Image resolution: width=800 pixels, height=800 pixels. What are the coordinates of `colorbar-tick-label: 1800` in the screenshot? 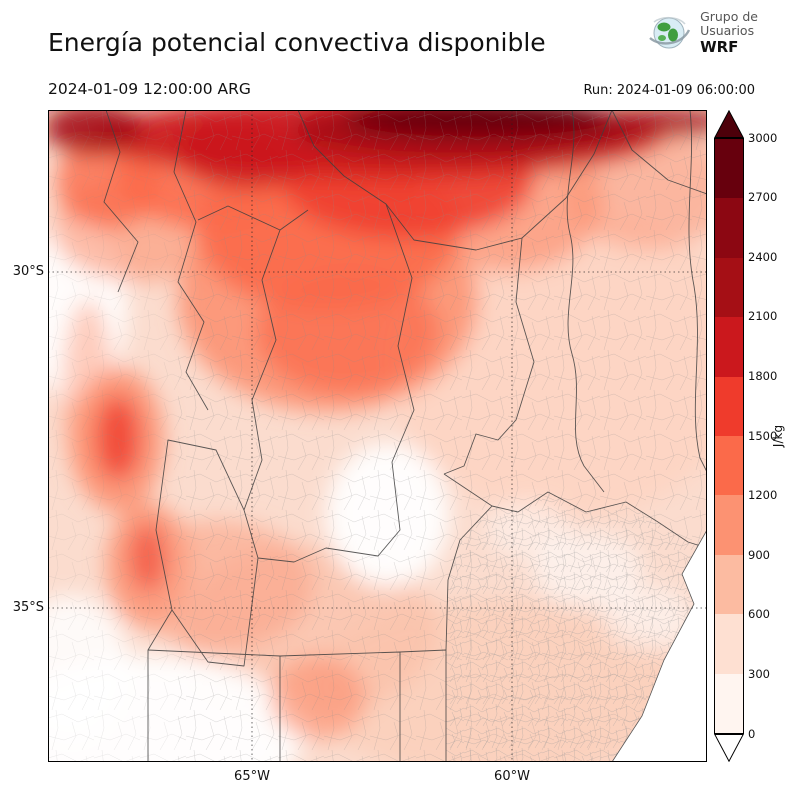 It's located at (763, 375).